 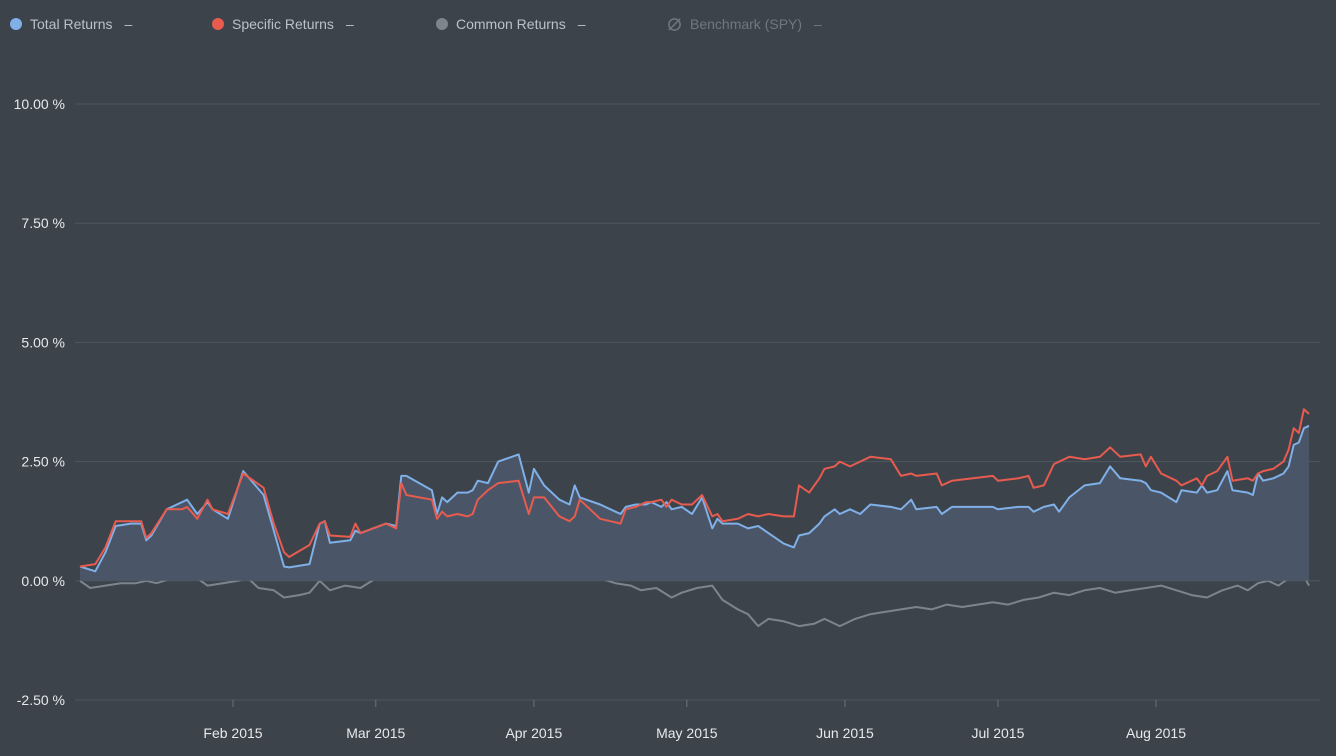 I want to click on legend-item-common-returns: Common Returns –, so click(x=511, y=24).